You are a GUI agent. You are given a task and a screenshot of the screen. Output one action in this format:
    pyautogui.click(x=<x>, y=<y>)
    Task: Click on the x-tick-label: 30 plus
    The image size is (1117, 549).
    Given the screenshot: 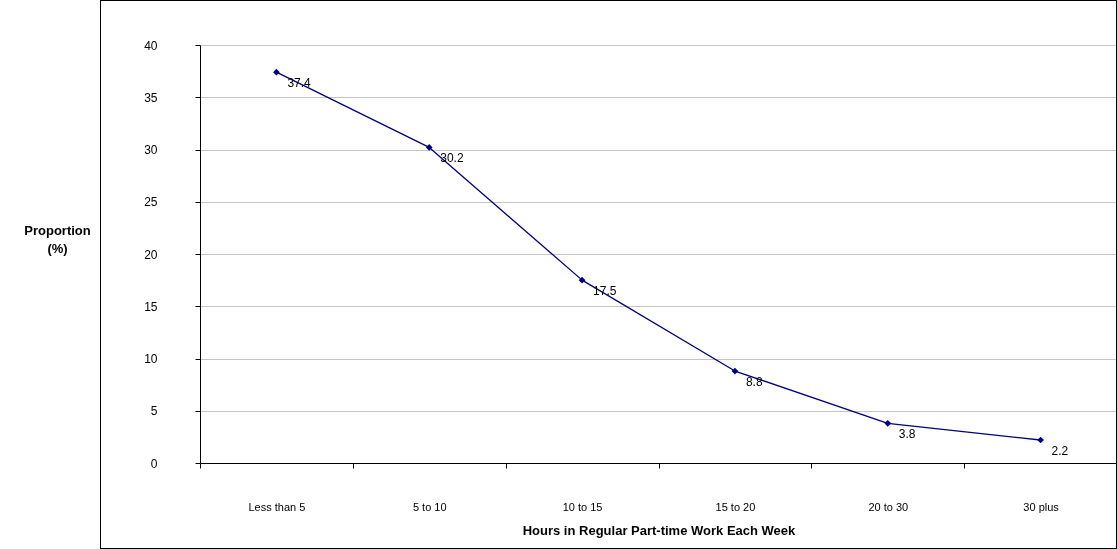 What is the action you would take?
    pyautogui.click(x=1041, y=506)
    